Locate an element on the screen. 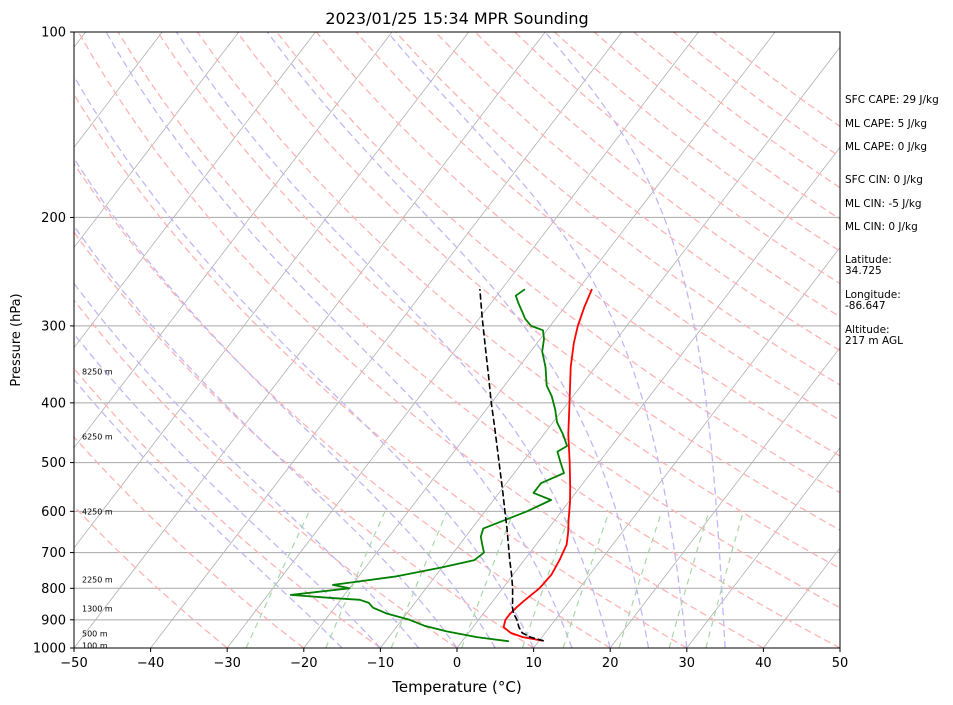 The width and height of the screenshot is (953, 705). stat-annotation: Latitude: 34.725 is located at coordinates (868, 265).